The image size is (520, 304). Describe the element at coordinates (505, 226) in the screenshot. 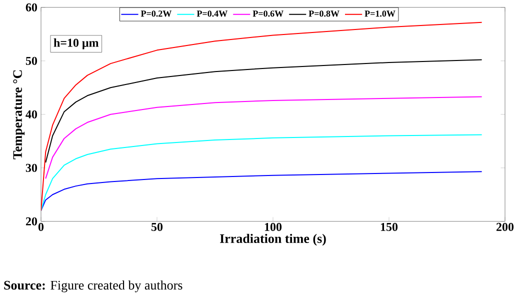

I see `x-tick-label: 200` at that location.